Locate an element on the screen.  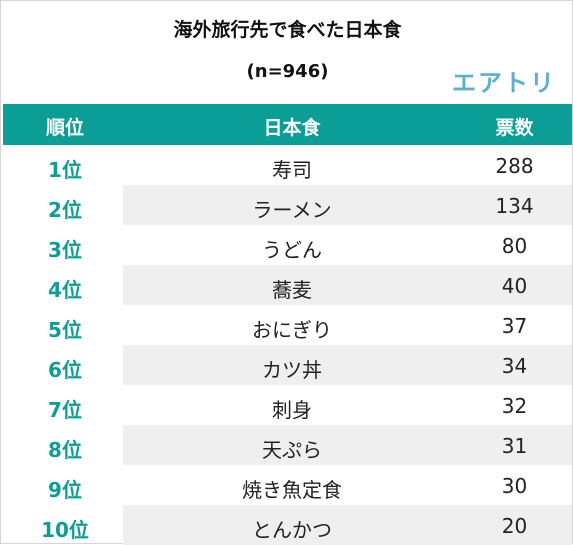
rank-cell: 5位 is located at coordinates (65, 330).